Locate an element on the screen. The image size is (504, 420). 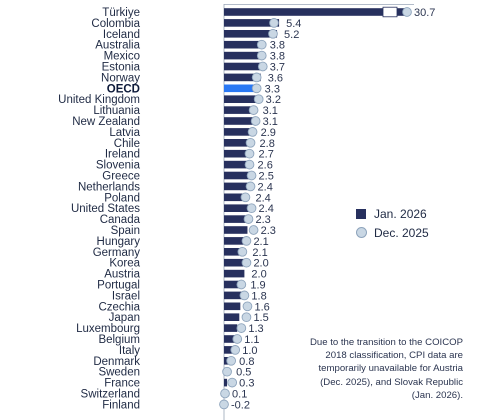
bar-belgium is located at coordinates (230, 339).